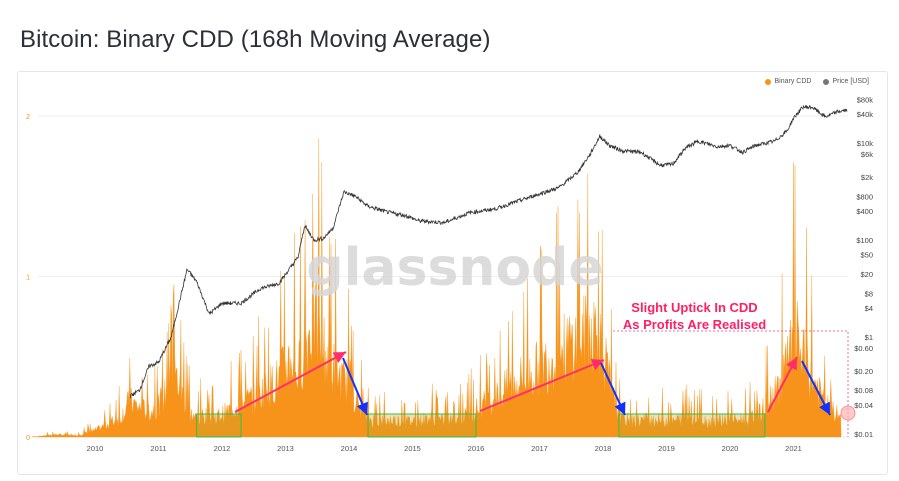 This screenshot has height=481, width=899. I want to click on x-axis-tick-label: 2011, so click(158, 448).